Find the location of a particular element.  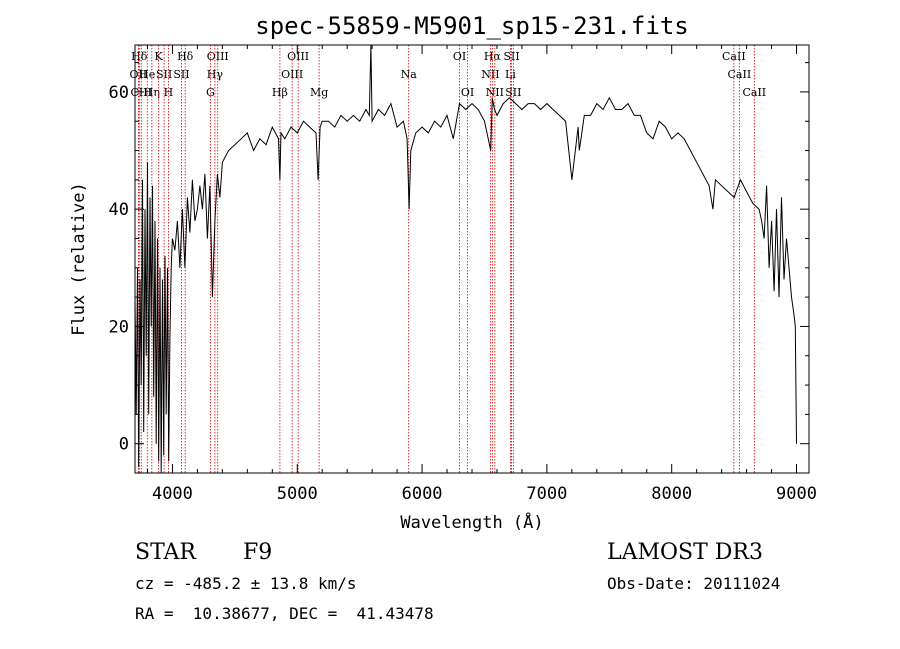

x-tick-label-8000: 8000 is located at coordinates (671, 494).